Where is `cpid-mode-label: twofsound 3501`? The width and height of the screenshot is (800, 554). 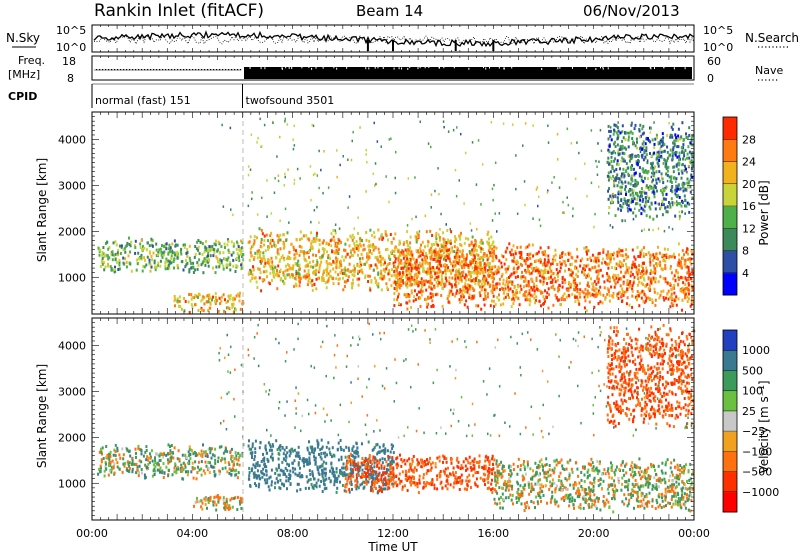
cpid-mode-label: twofsound 3501 is located at coordinates (290, 100).